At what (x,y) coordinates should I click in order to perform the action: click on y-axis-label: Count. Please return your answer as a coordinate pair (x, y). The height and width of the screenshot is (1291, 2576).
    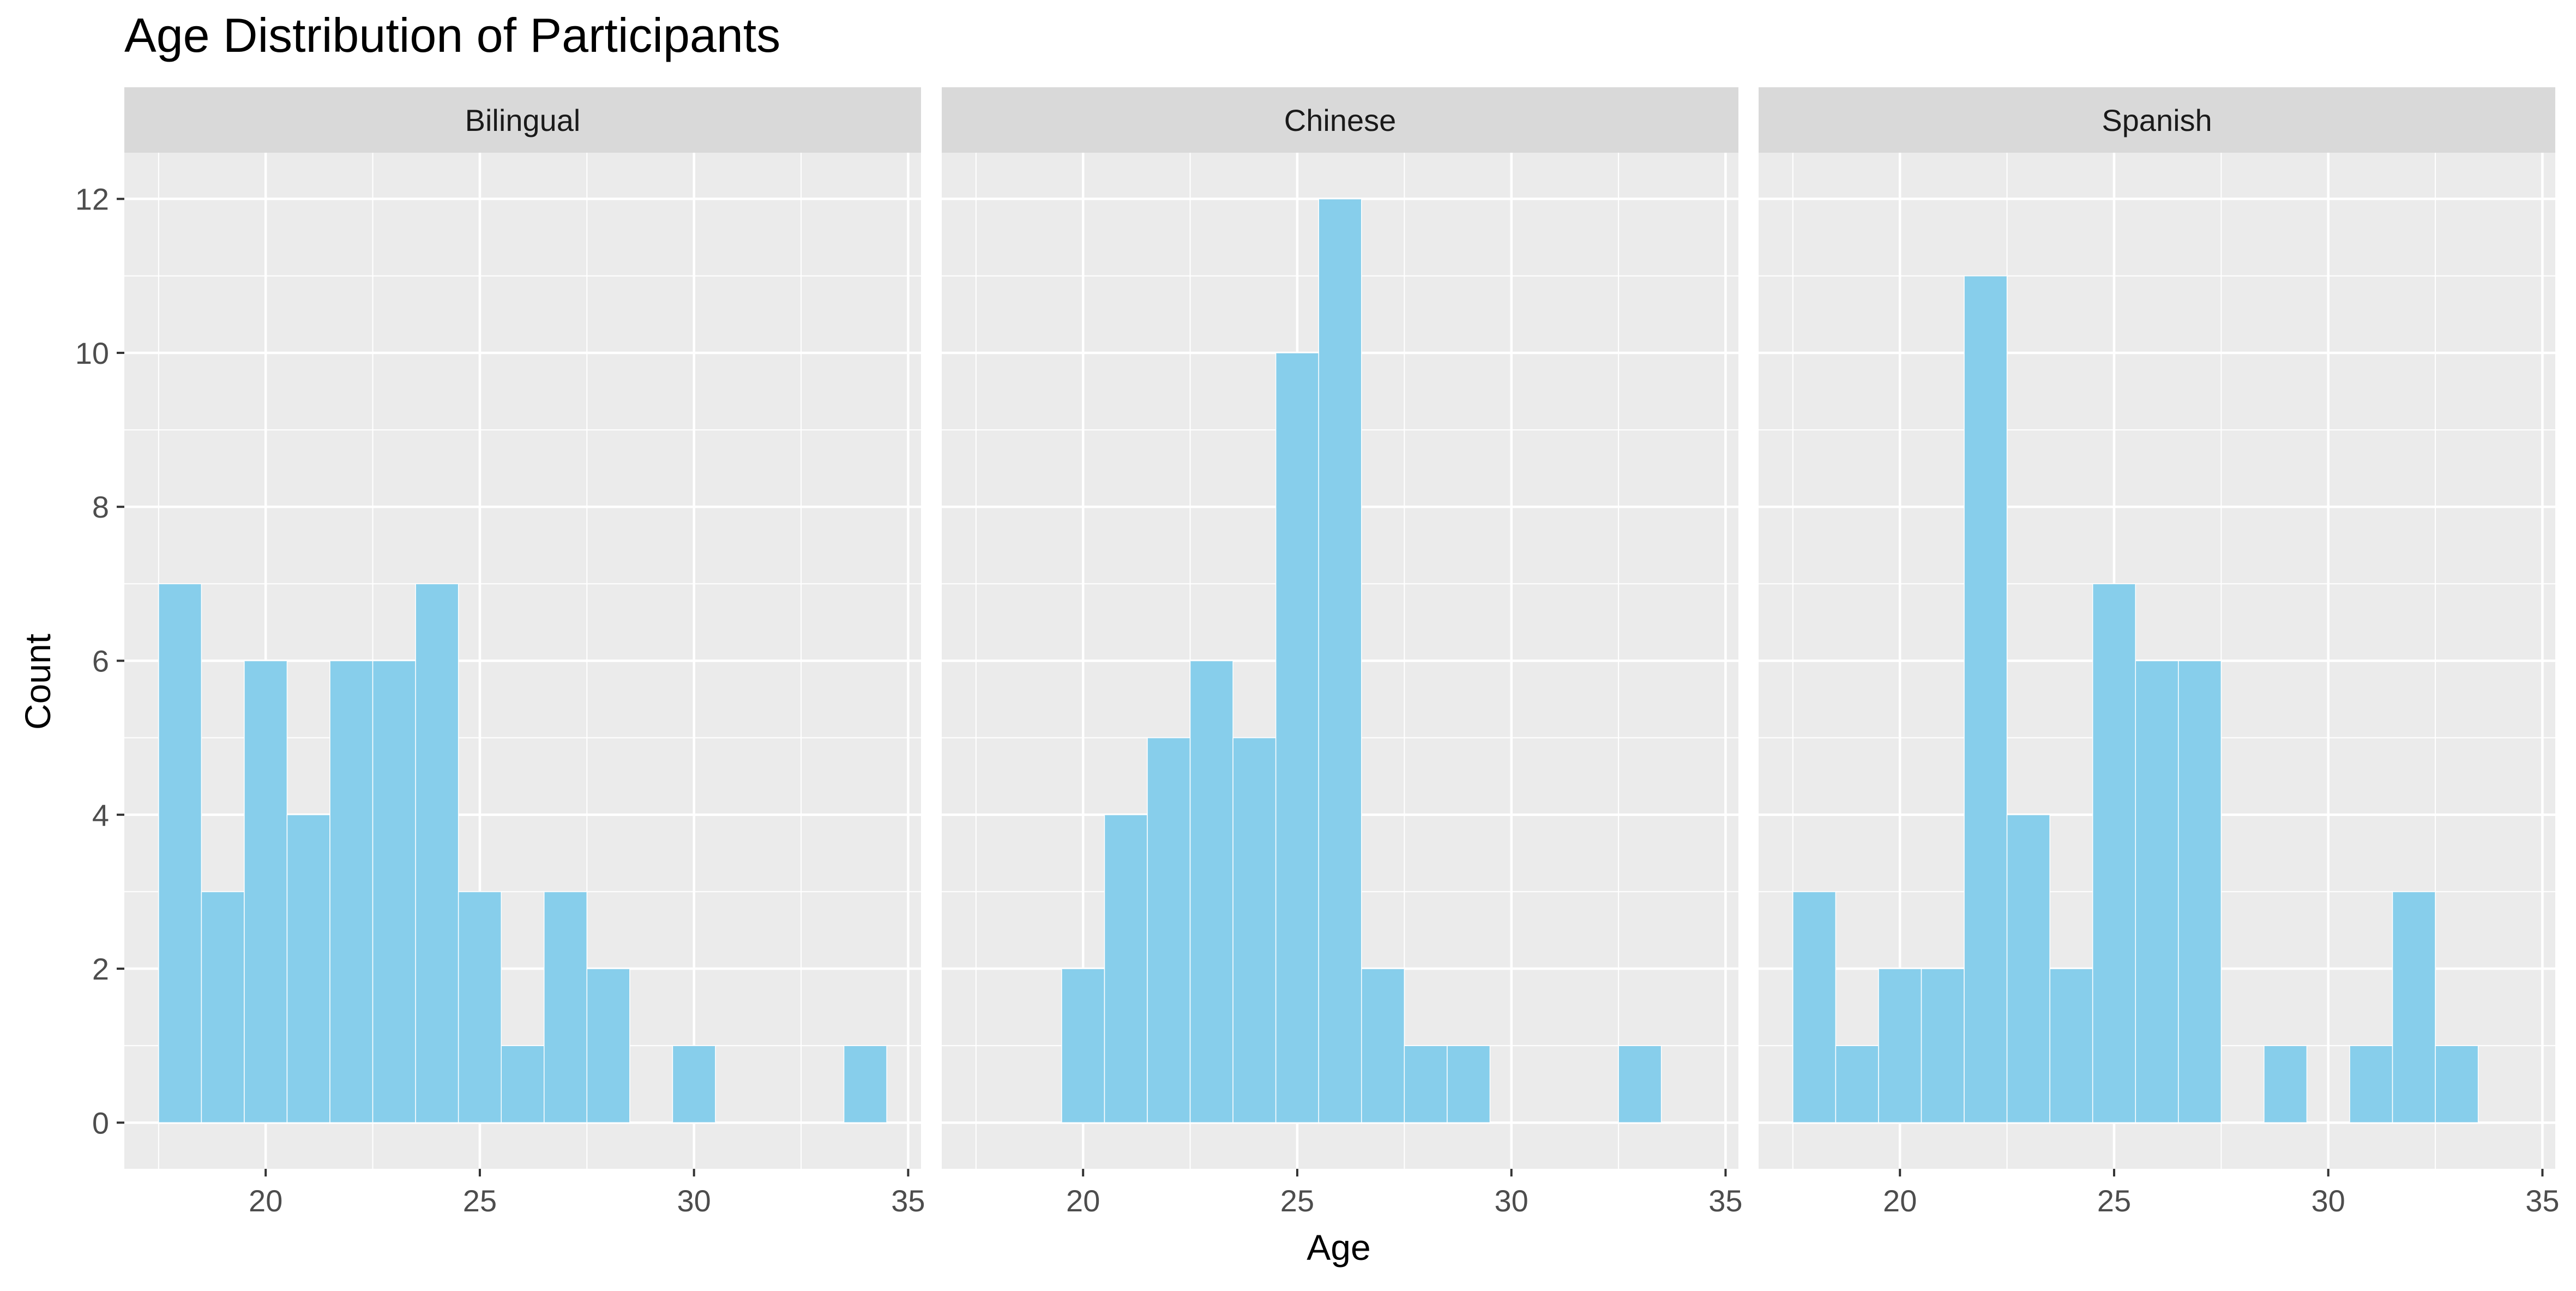
    Looking at the image, I should click on (37, 682).